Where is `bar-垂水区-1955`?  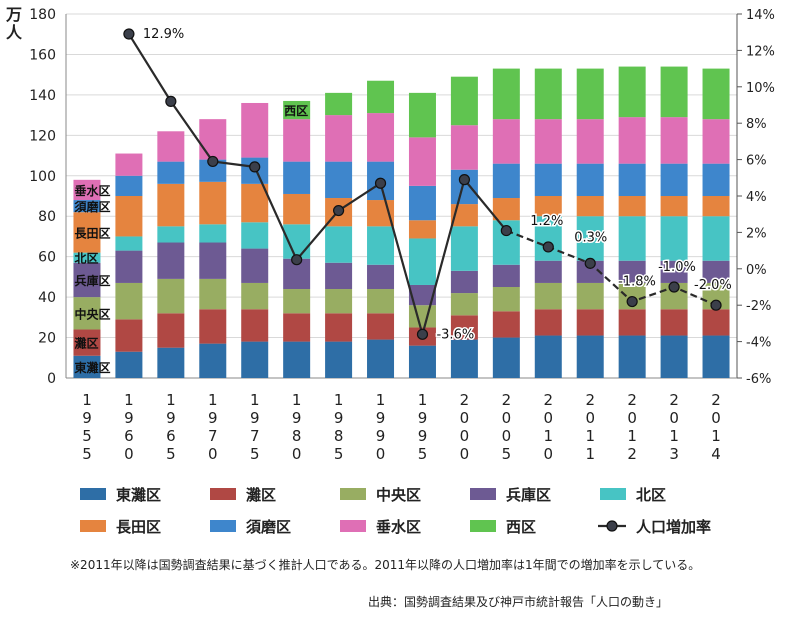
bar-垂水区-1955 is located at coordinates (87, 190).